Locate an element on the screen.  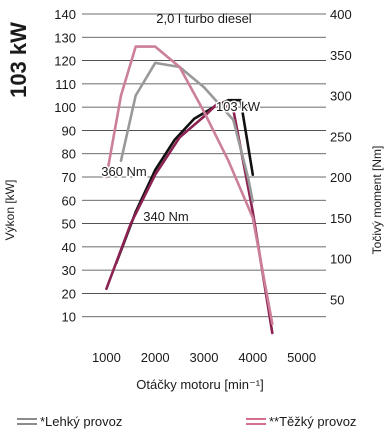
x-tick-label: 4000 is located at coordinates (252, 357).